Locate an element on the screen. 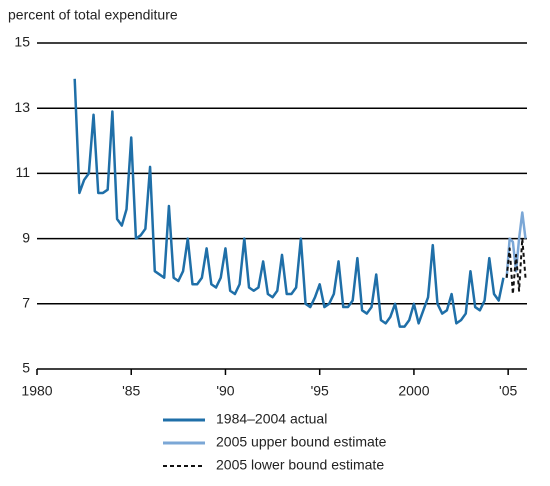 The image size is (550, 486). y-tick-label: 13 is located at coordinates (22, 107).